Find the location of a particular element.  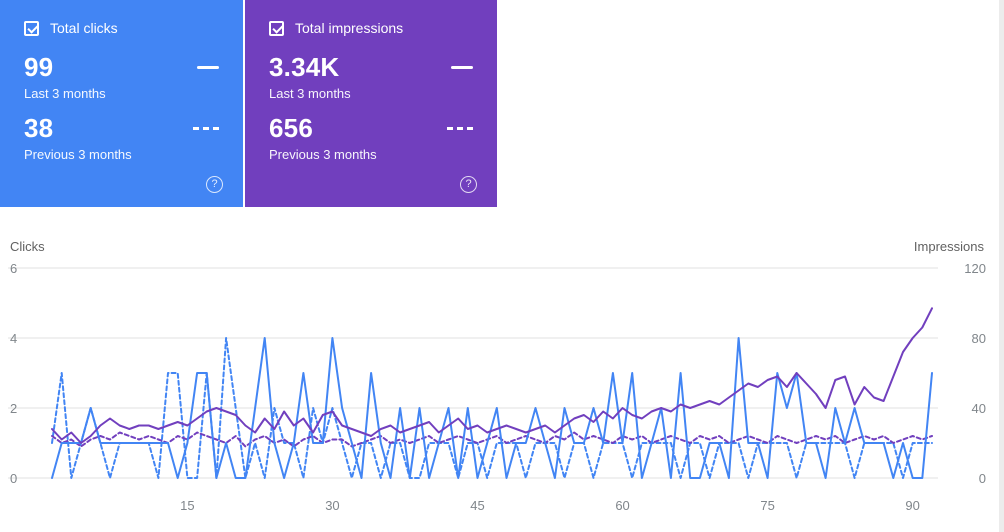

impressions-previous-3-months-line is located at coordinates (492, 439).